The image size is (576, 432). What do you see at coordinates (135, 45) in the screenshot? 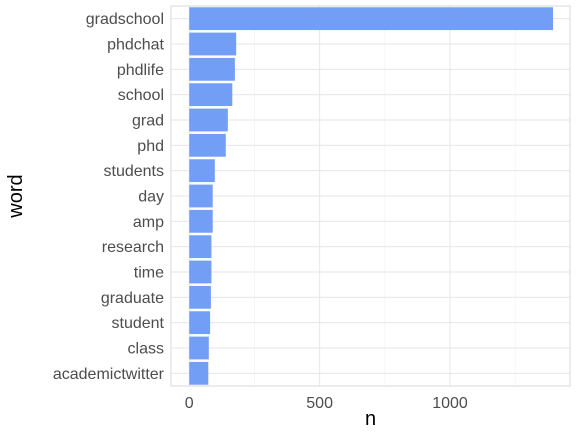
I see `y-tick-label: phdchat` at bounding box center [135, 45].